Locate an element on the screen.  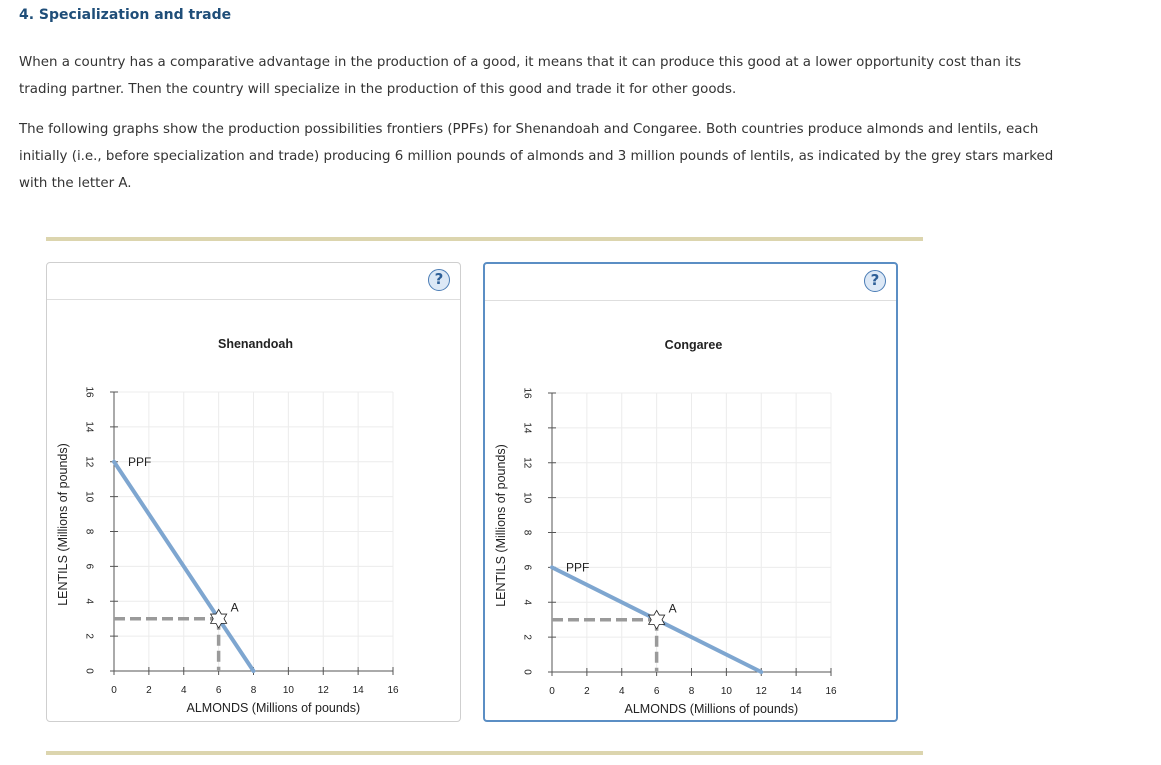
bottom-divider is located at coordinates (484, 753).